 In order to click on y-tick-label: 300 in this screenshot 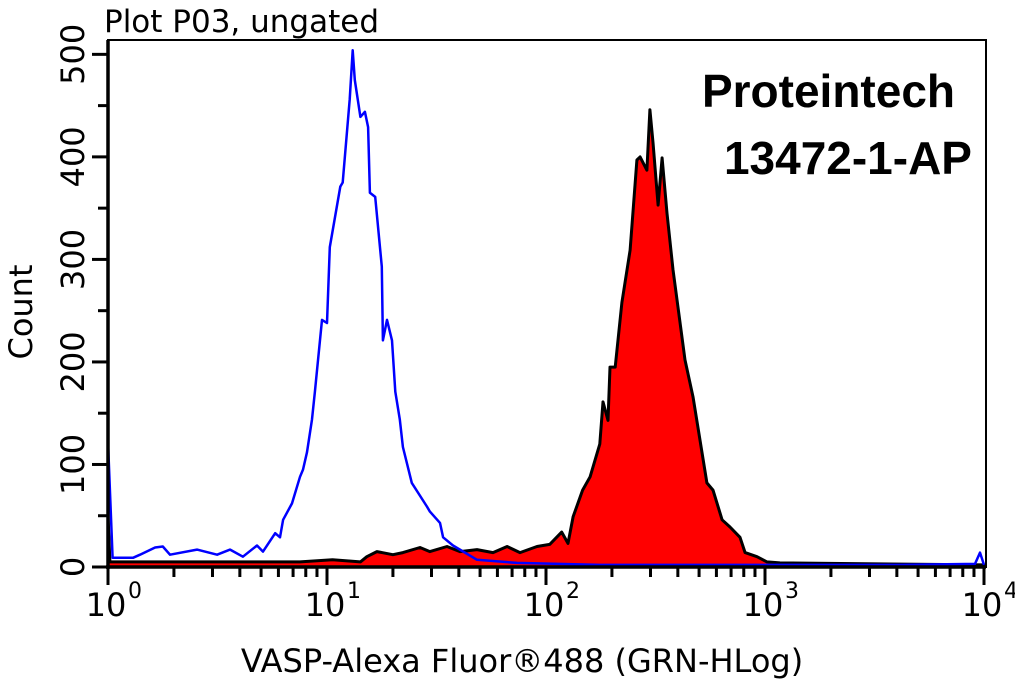, I will do `click(73, 259)`.